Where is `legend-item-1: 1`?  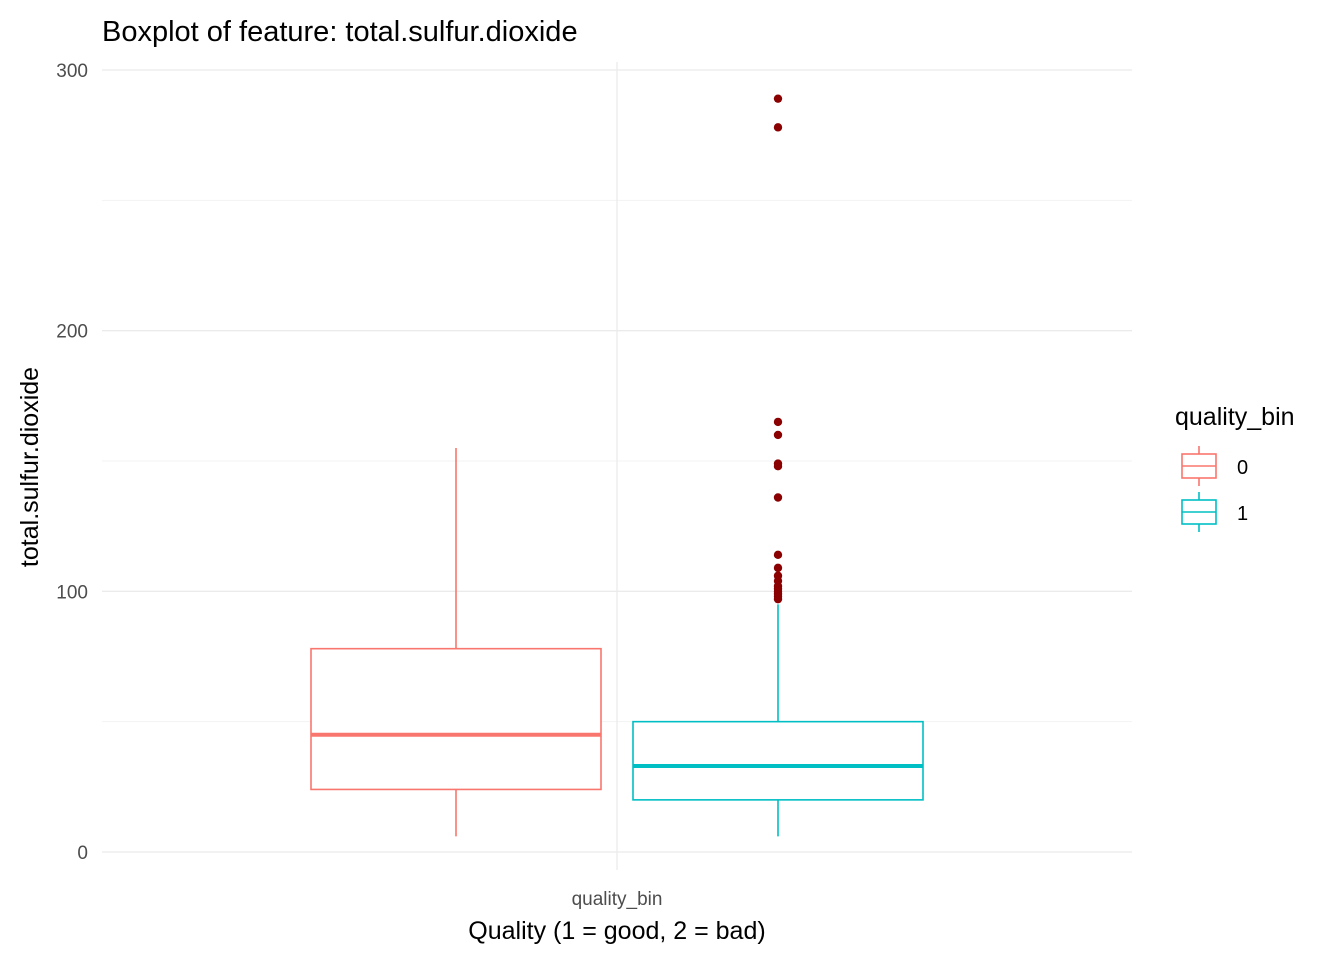 legend-item-1: 1 is located at coordinates (1214, 512).